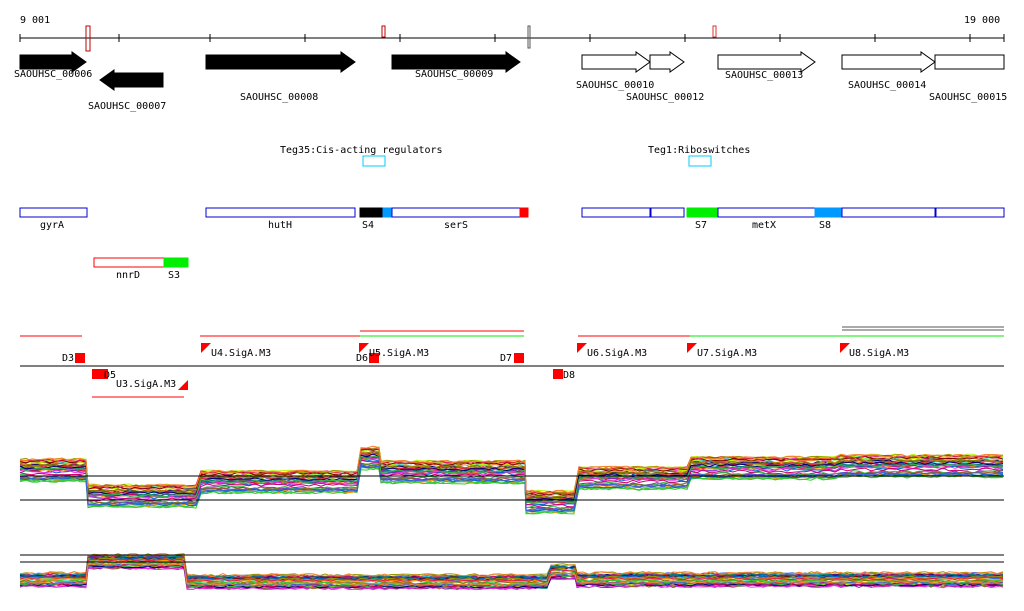  Describe the element at coordinates (362, 358) in the screenshot. I see `promoter-label: D6` at that location.